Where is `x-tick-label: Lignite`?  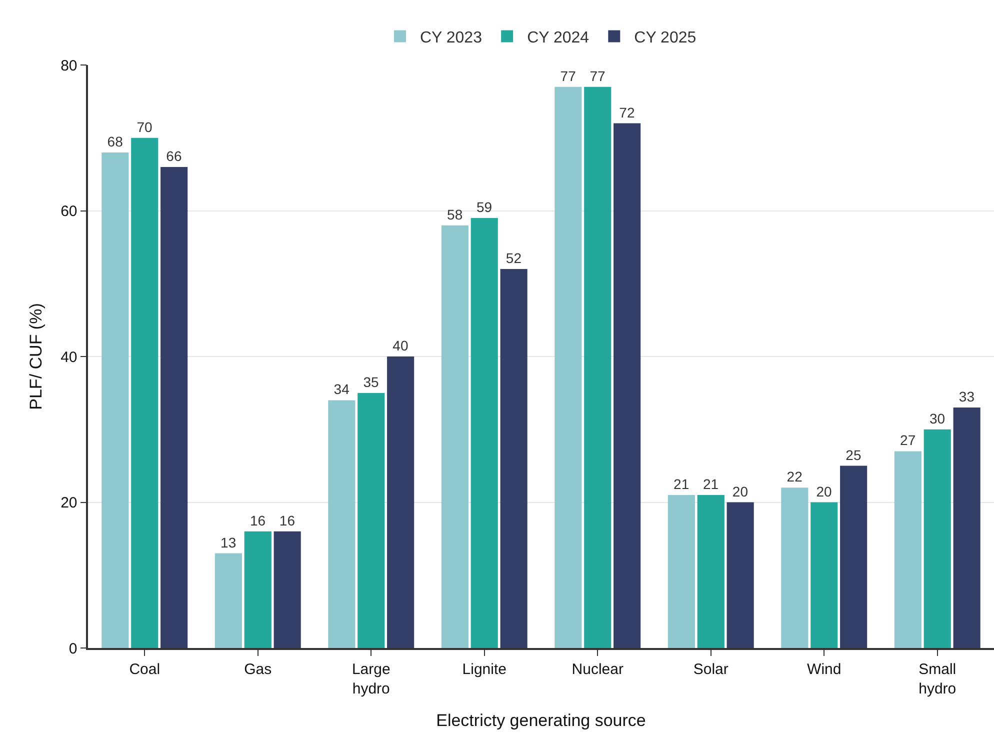 x-tick-label: Lignite is located at coordinates (484, 669).